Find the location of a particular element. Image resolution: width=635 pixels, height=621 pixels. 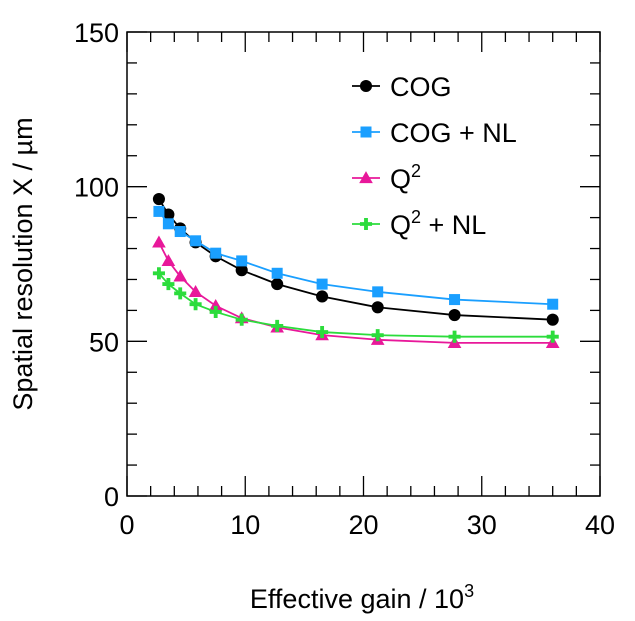

x-tick-label: 0 is located at coordinates (126, 525).